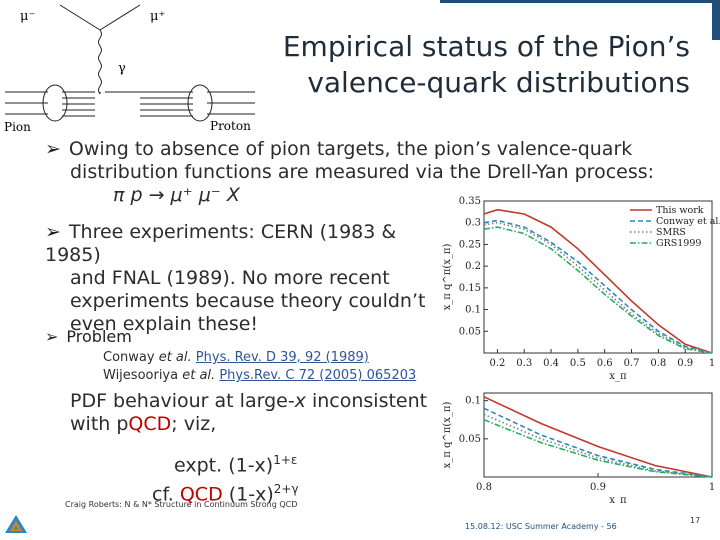 The height and width of the screenshot is (540, 720). What do you see at coordinates (194, 424) in the screenshot?
I see `pdf-text: ; viz,` at bounding box center [194, 424].